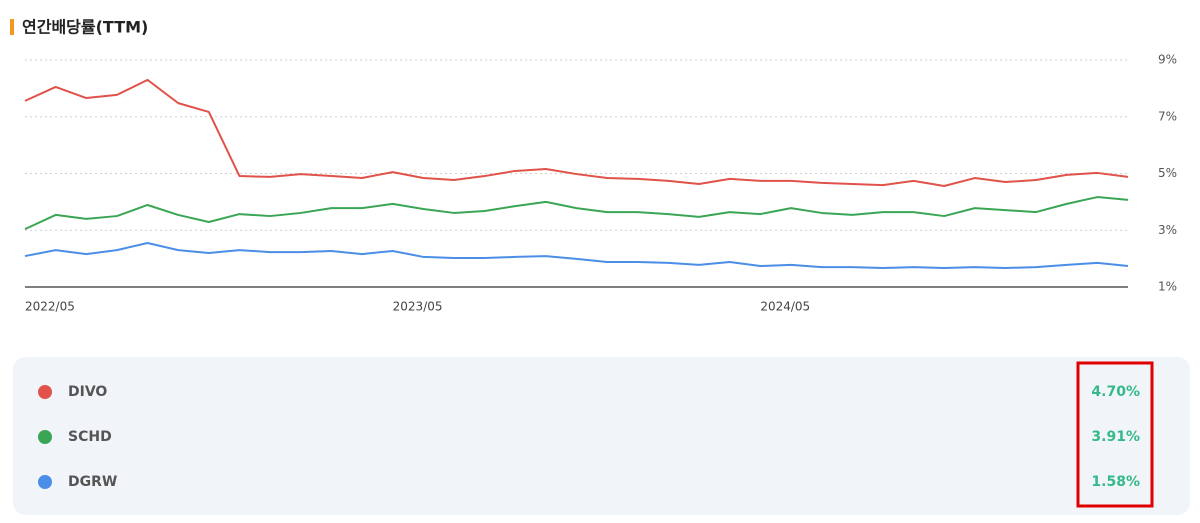 Image resolution: width=1200 pixels, height=523 pixels. Describe the element at coordinates (90, 437) in the screenshot. I see `legend-label: SCHD` at that location.